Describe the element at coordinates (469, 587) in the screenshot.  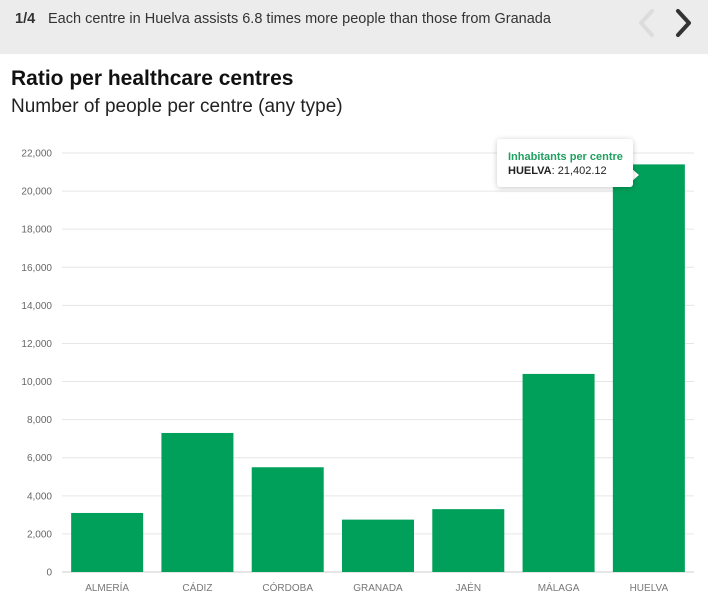
I see `x-tick-label: JAÉN` at that location.